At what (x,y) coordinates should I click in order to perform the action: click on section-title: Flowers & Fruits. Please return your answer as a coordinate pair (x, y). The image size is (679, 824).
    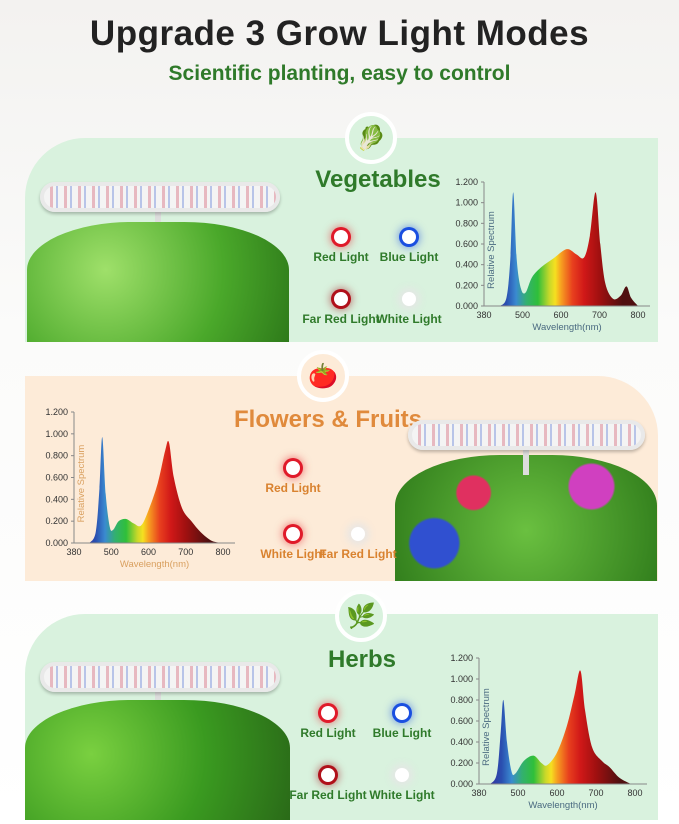
    Looking at the image, I should click on (328, 419).